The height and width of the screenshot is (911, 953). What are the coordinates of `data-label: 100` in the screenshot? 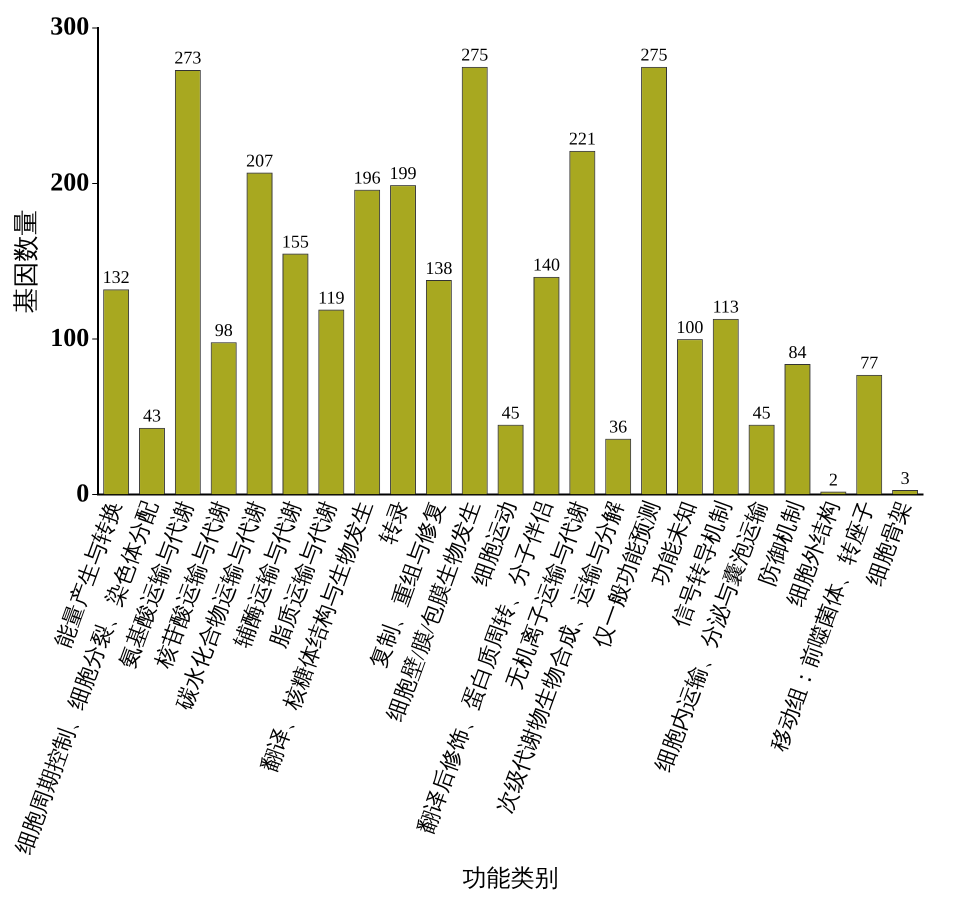 It's located at (690, 326).